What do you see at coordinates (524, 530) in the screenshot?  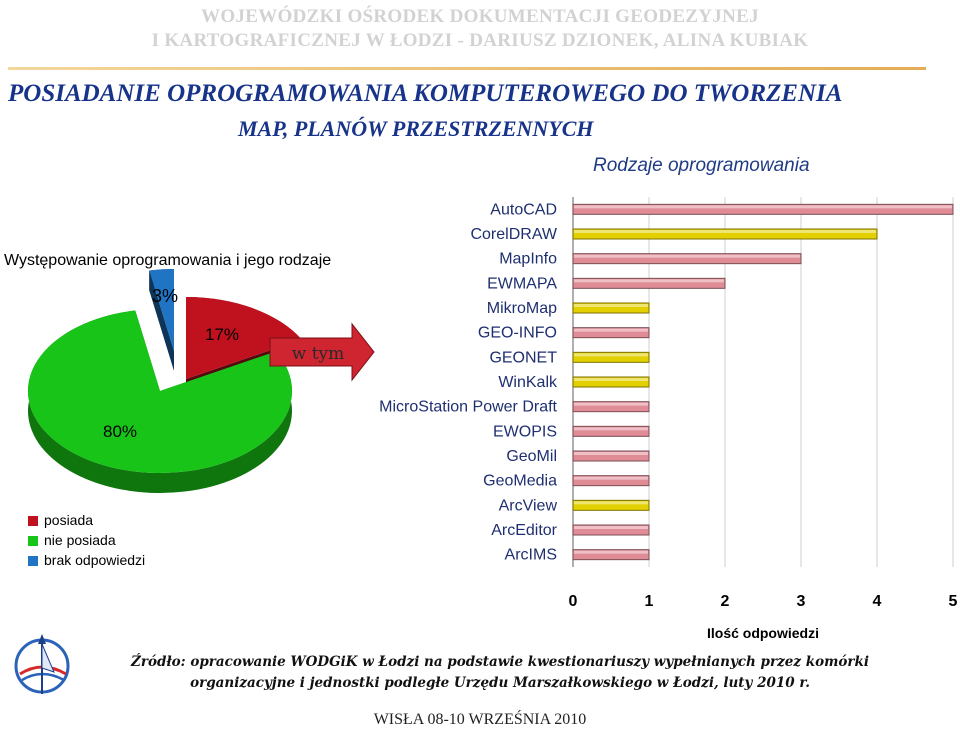 I see `bar-category-label: ArcEditor` at bounding box center [524, 530].